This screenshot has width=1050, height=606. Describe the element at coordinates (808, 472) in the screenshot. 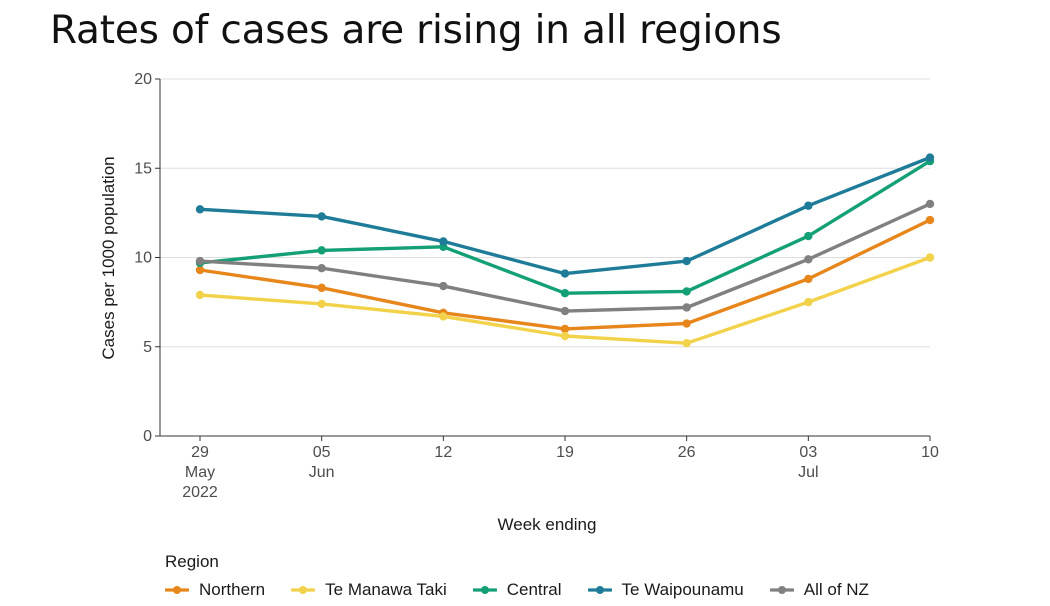

I see `x-tick-label-line: Jul` at that location.